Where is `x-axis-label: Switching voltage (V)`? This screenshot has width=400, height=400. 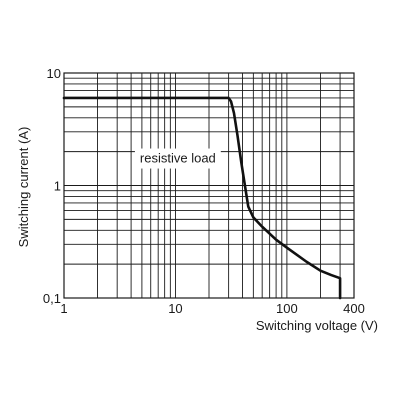
x-axis-label: Switching voltage (V) is located at coordinates (317, 325).